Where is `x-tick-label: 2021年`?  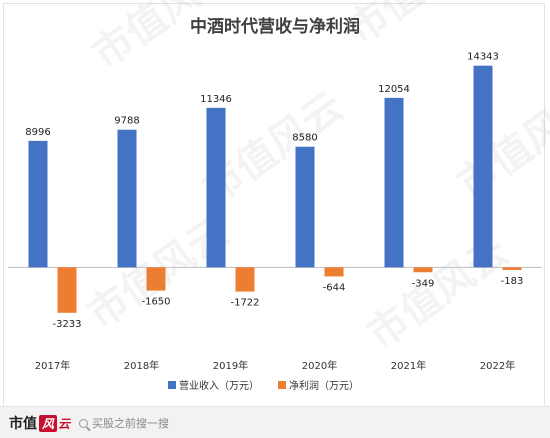 x-tick-label: 2021年 is located at coordinates (408, 365).